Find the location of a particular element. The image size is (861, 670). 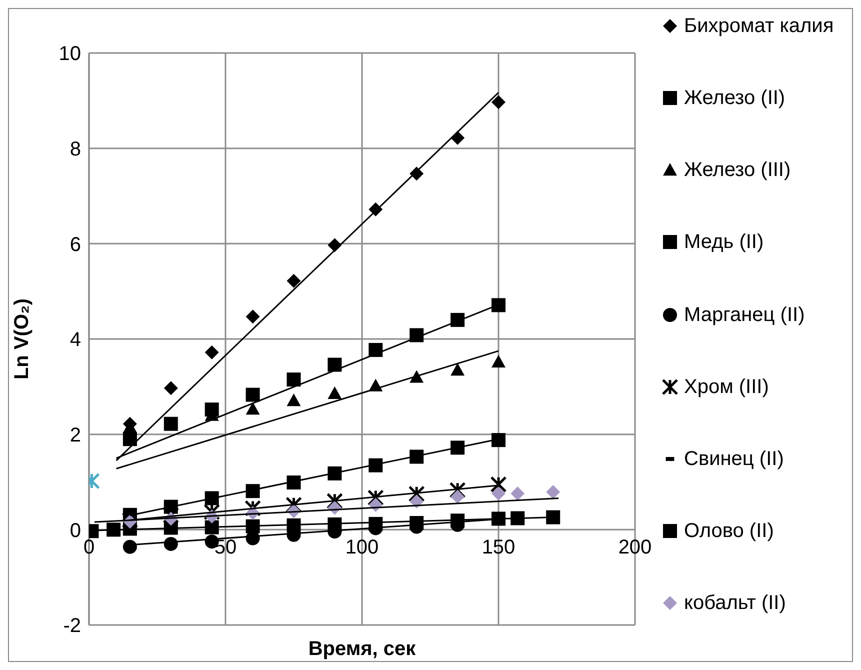

x-tick-label: 100 is located at coordinates (362, 547).